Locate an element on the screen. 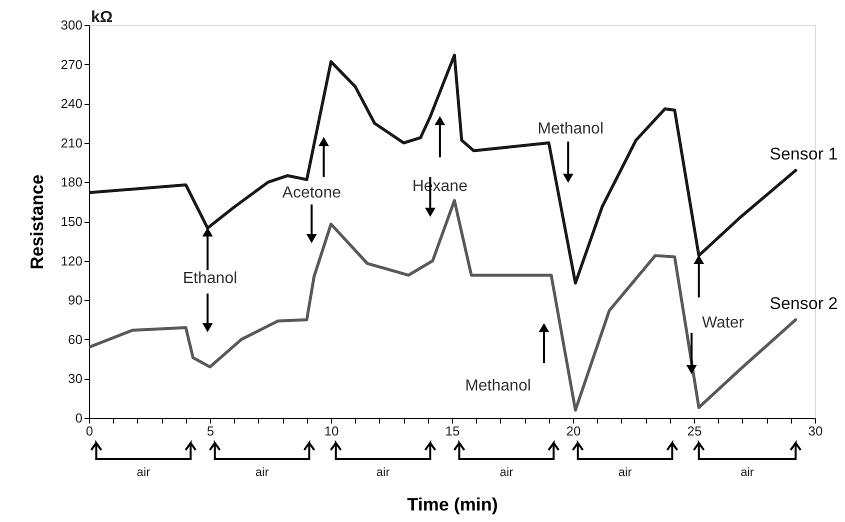 The height and width of the screenshot is (522, 845). y-tick-label: 0 is located at coordinates (78, 418).